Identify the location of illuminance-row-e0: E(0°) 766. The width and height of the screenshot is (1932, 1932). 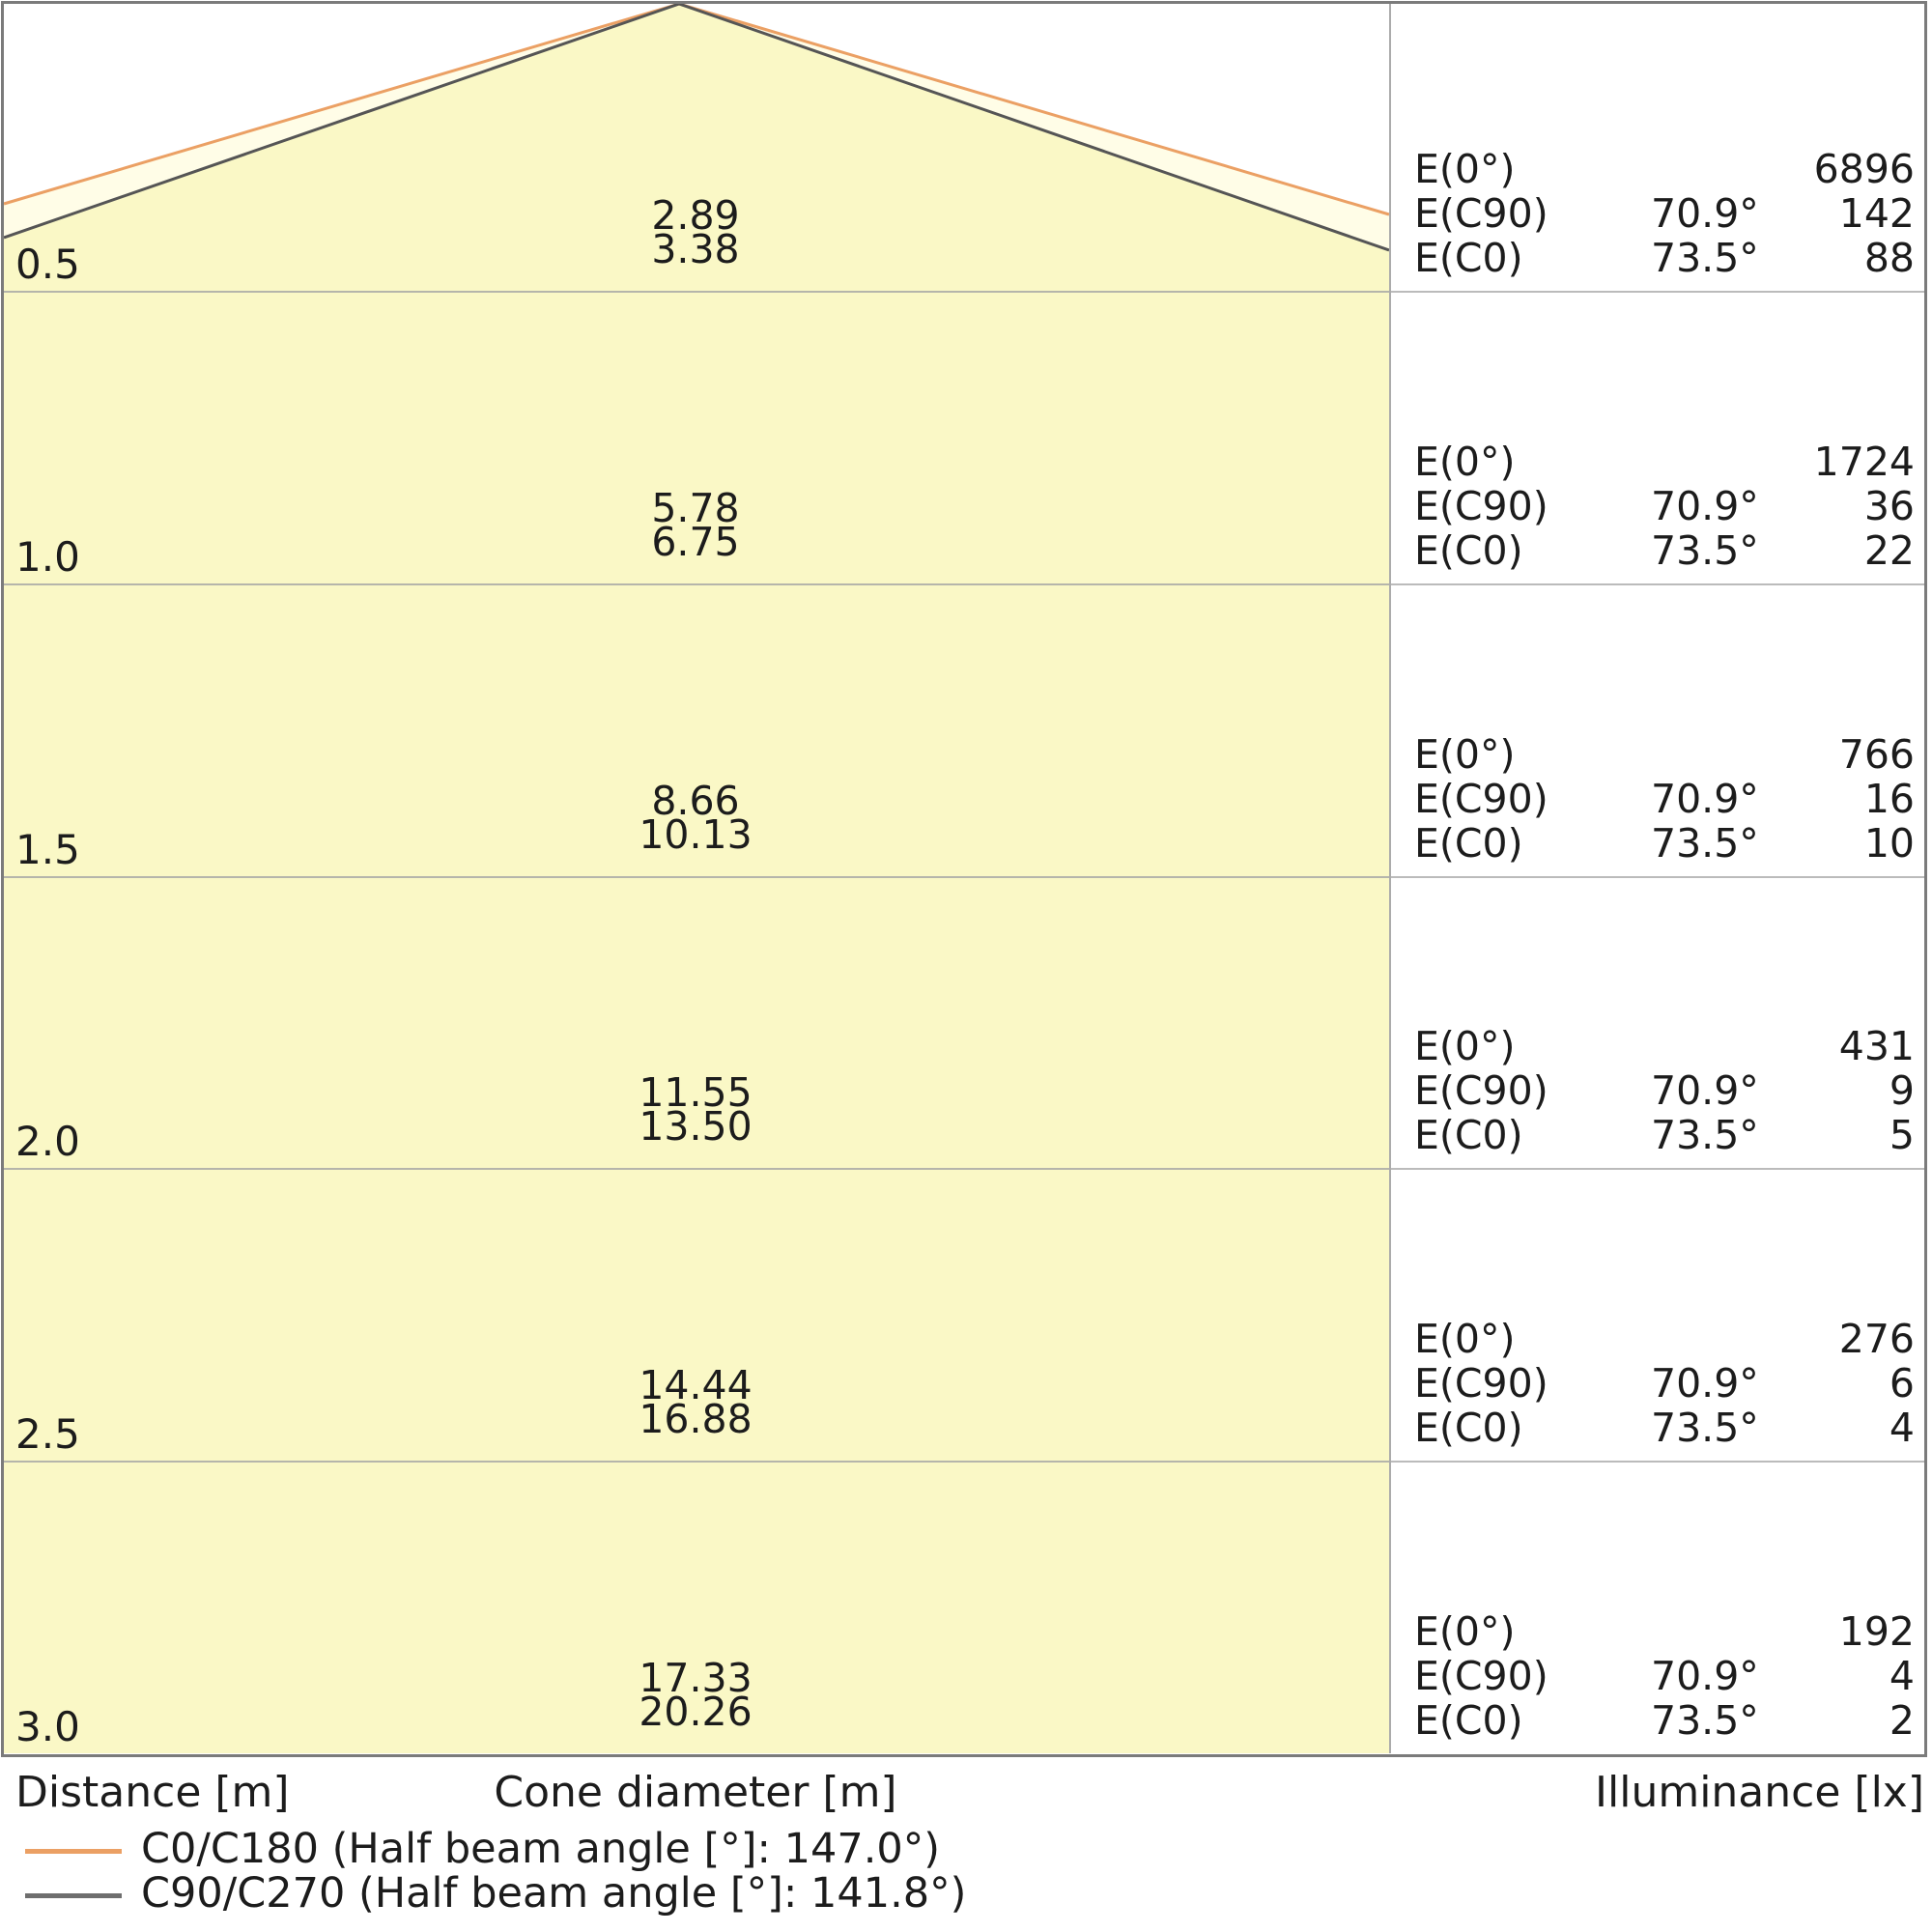
(1656, 754).